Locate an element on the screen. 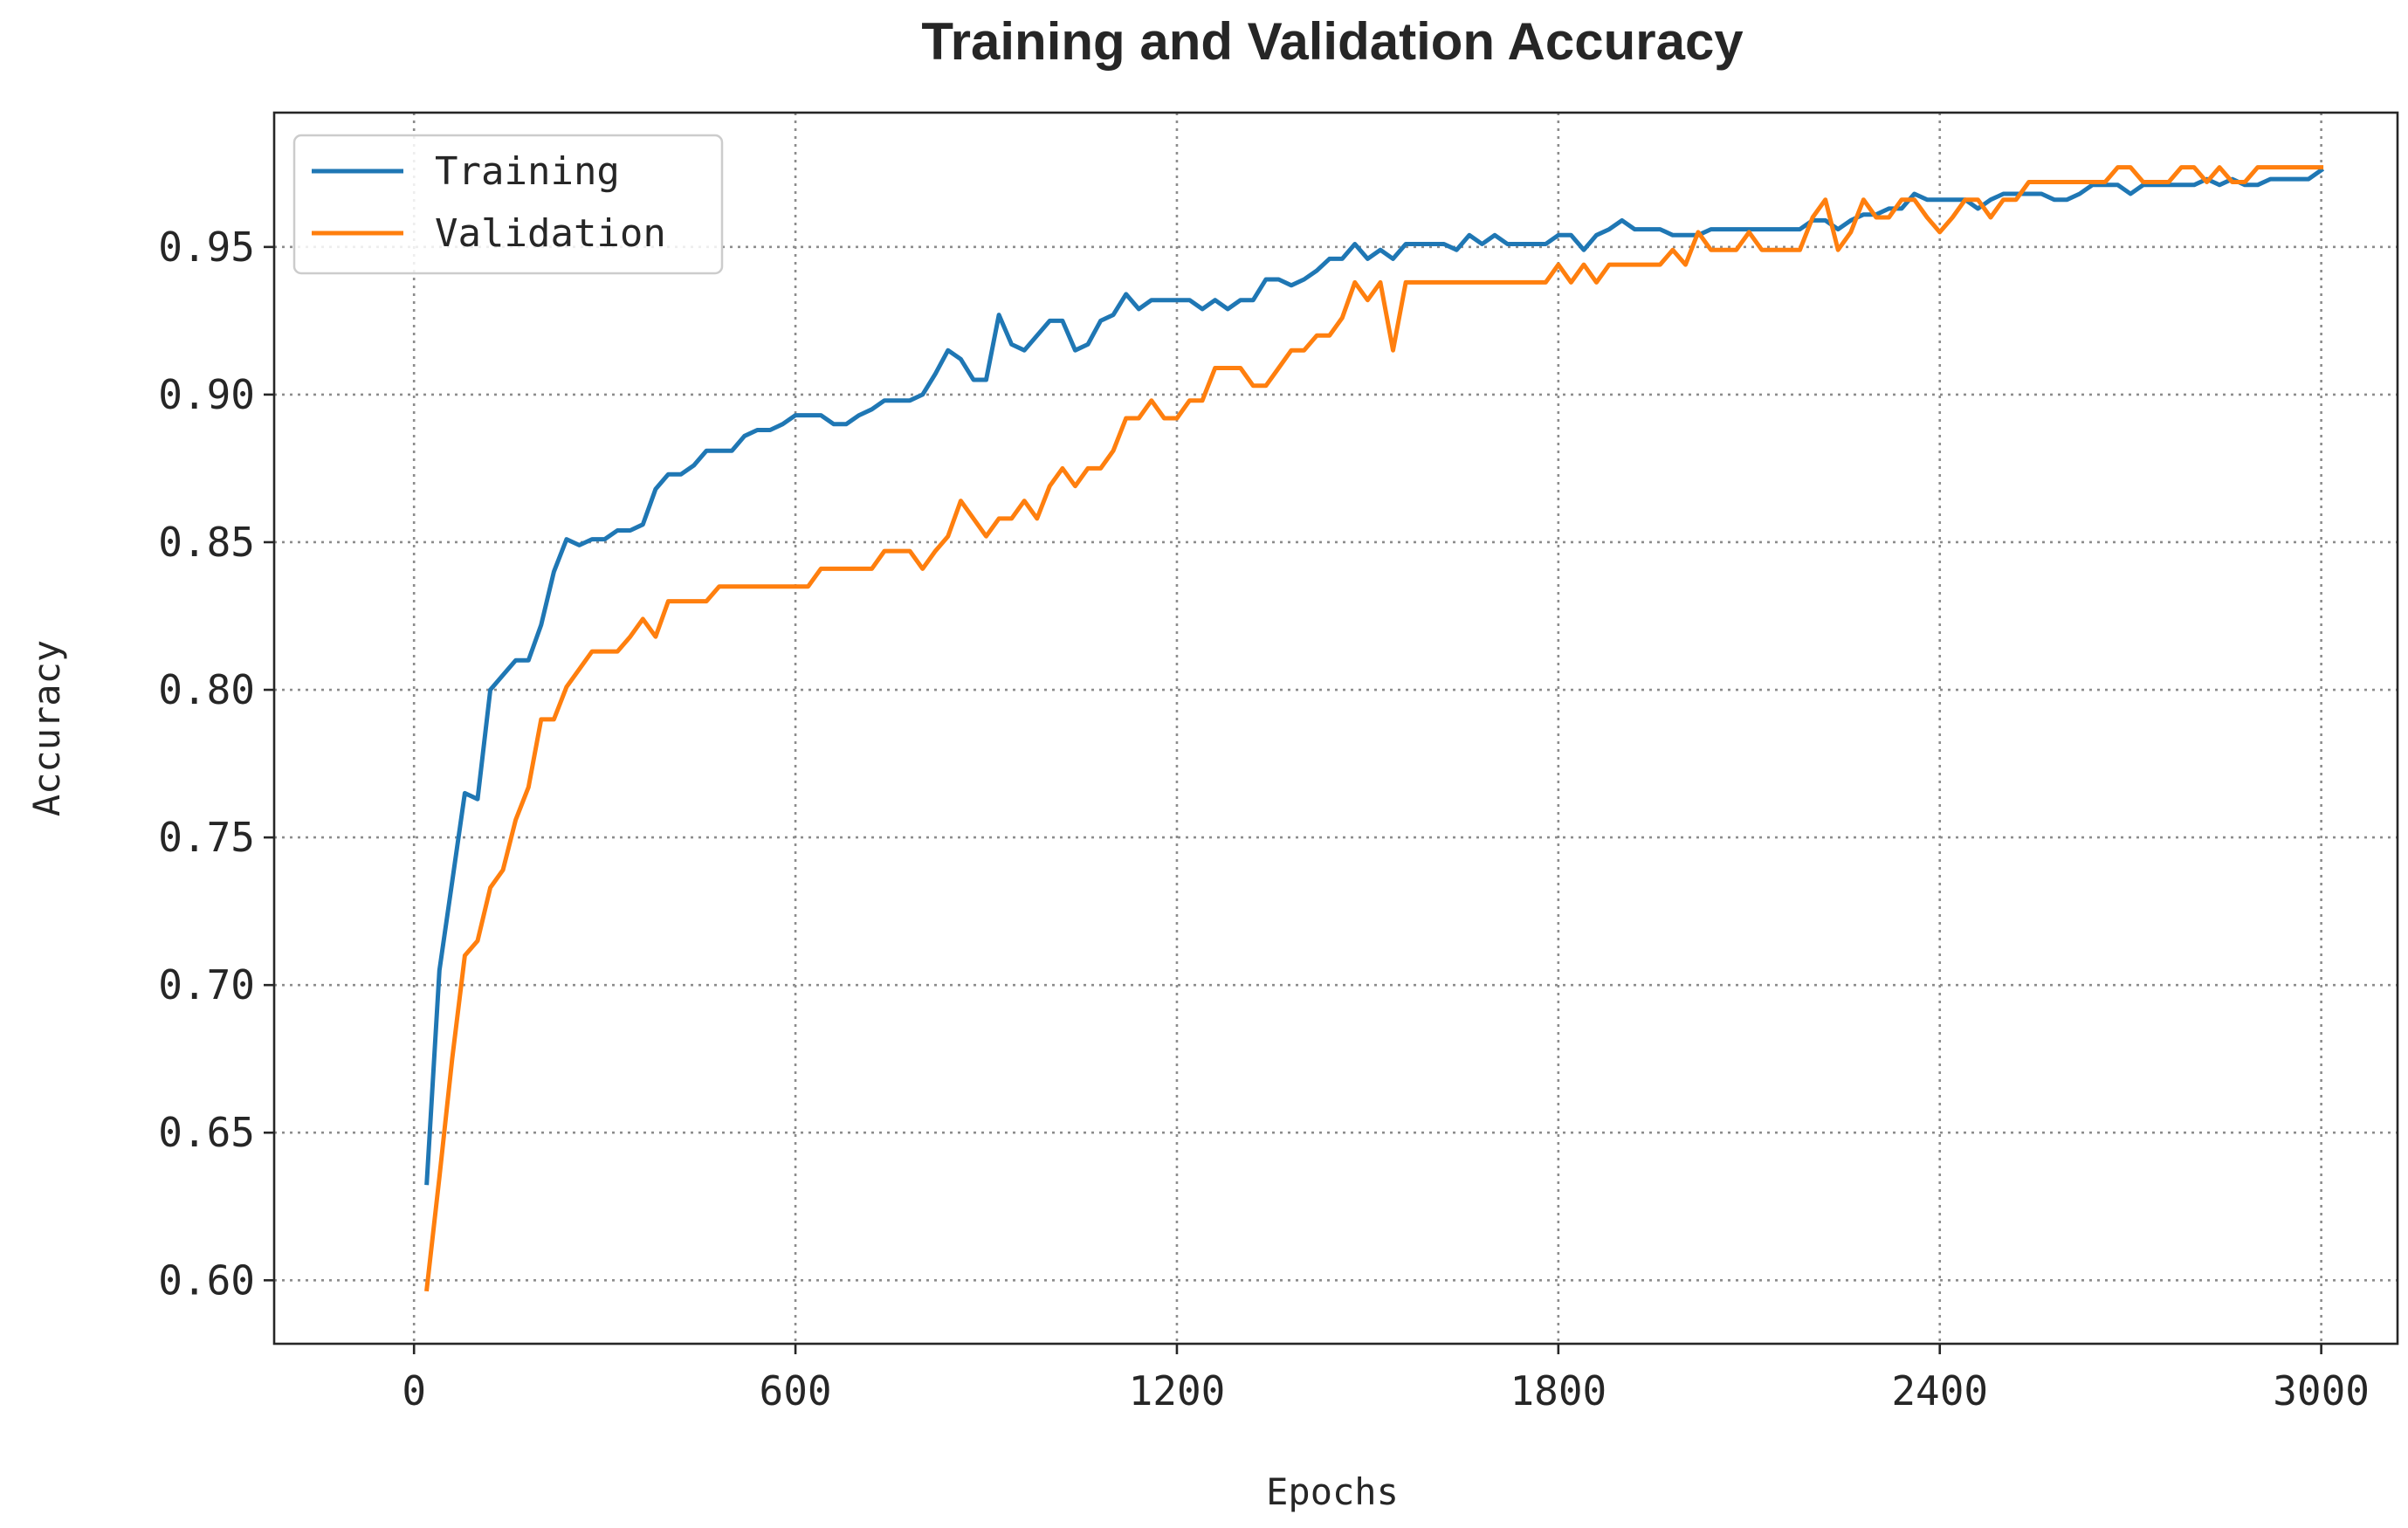  y-tick-label: 0.85 is located at coordinates (206, 542).